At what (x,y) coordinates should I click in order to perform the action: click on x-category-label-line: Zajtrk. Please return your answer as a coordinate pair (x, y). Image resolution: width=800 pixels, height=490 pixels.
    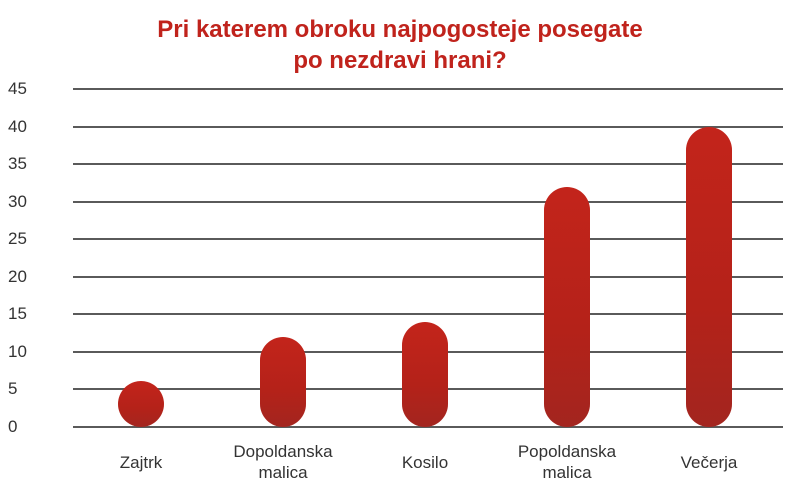
    Looking at the image, I should click on (141, 462).